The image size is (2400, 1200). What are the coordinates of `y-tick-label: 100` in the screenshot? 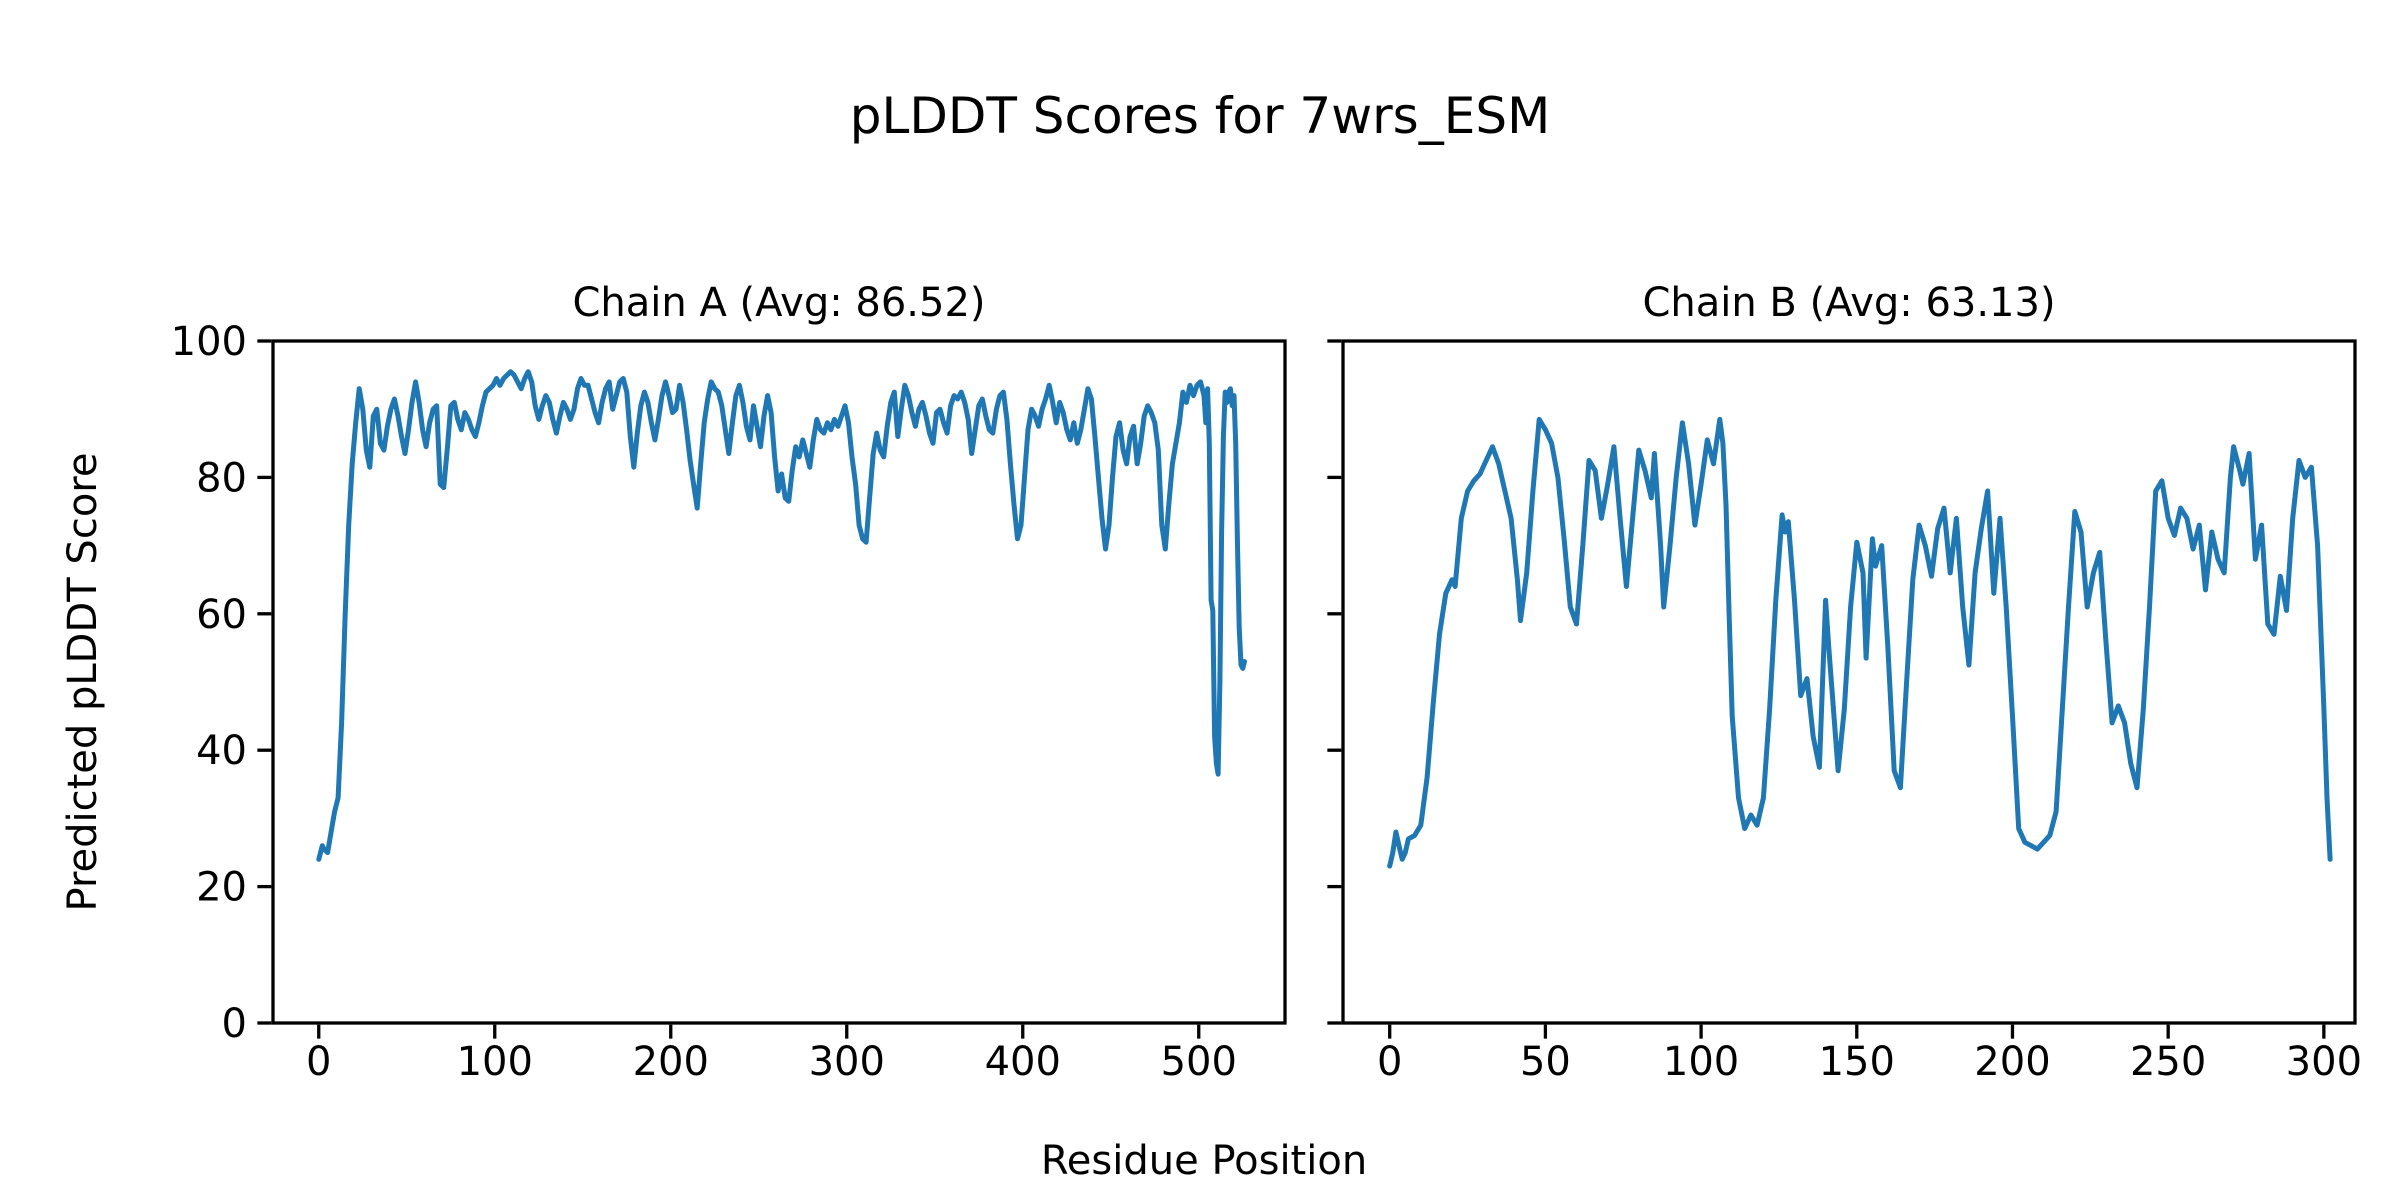 It's located at (209, 342).